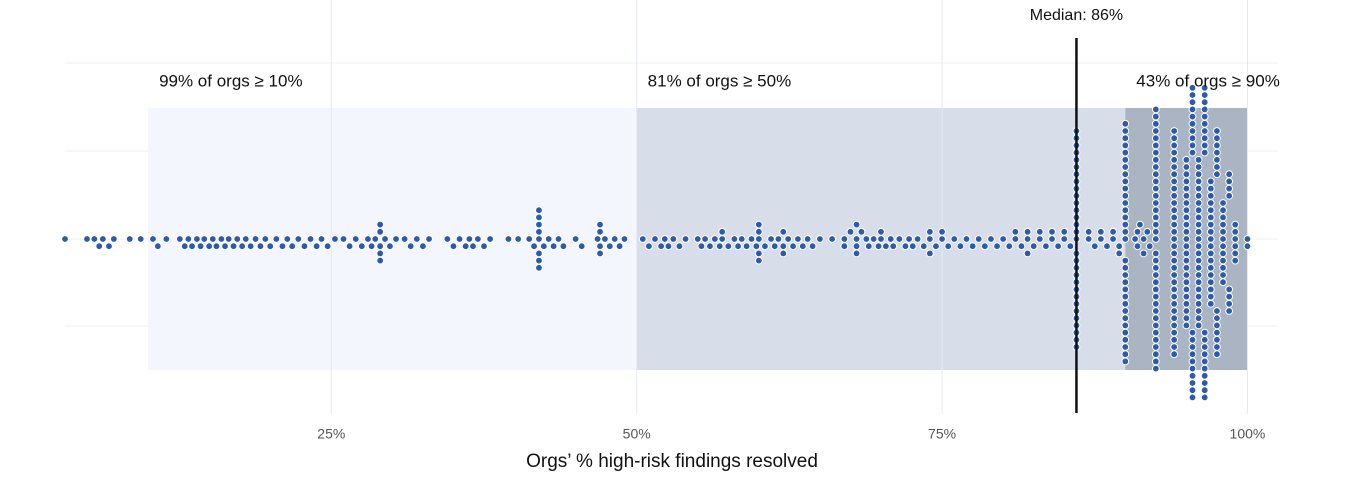 The image size is (1354, 484). Describe the element at coordinates (672, 461) in the screenshot. I see `x-axis-title: Orgs’ % high-risk findings resolved` at that location.